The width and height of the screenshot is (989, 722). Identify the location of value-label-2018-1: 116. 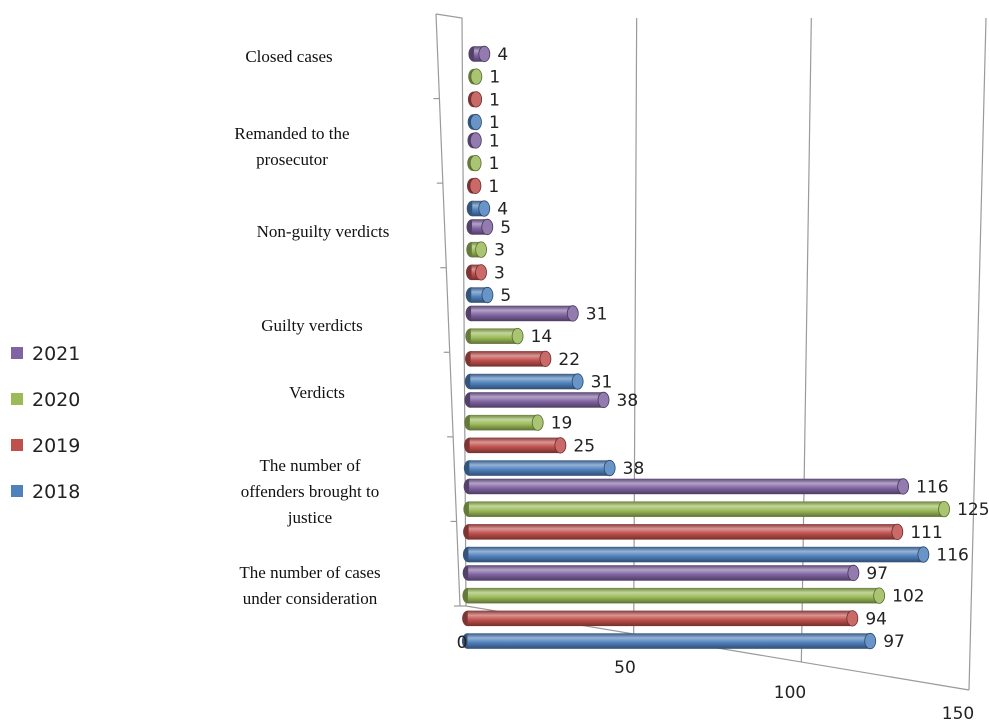
(952, 556).